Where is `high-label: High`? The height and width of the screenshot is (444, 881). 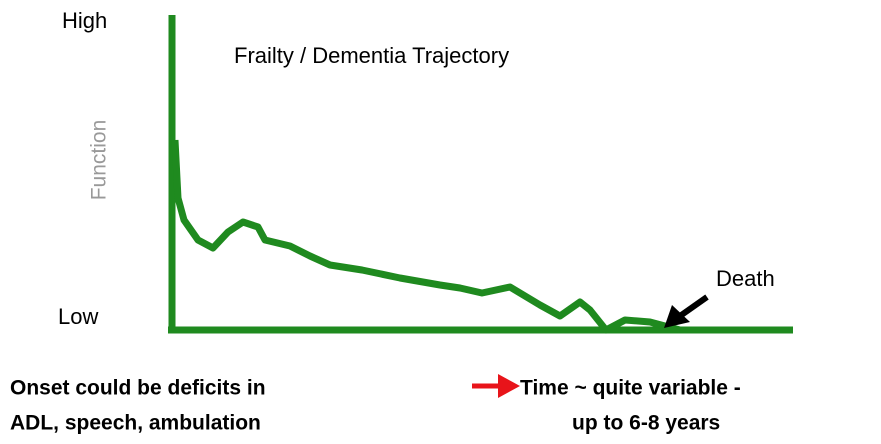
high-label: High is located at coordinates (84, 20).